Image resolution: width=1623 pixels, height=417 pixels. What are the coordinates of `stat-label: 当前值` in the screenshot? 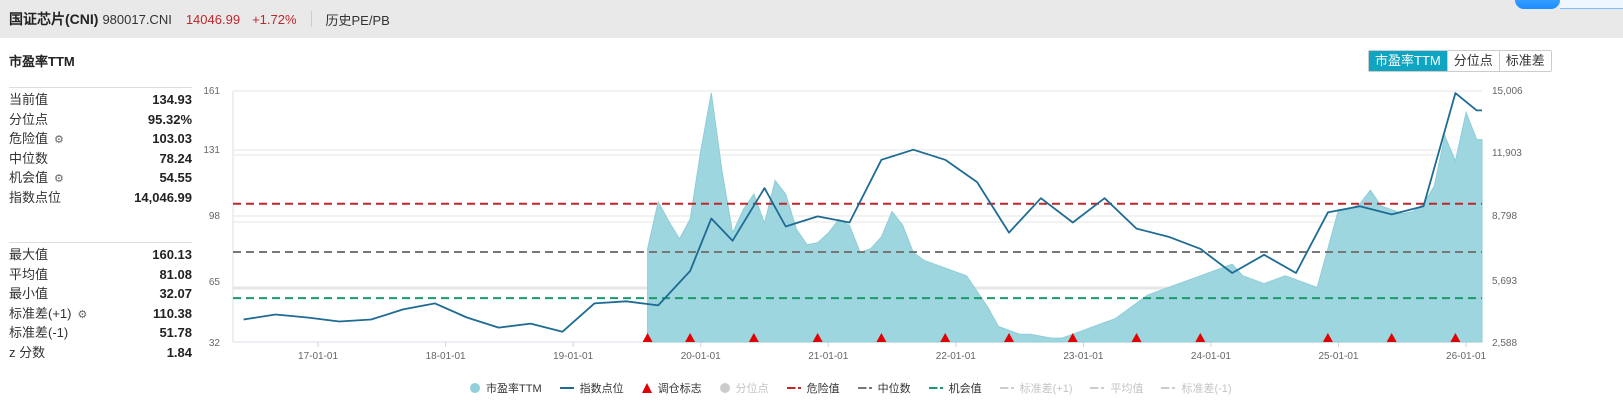 It's located at (29, 99).